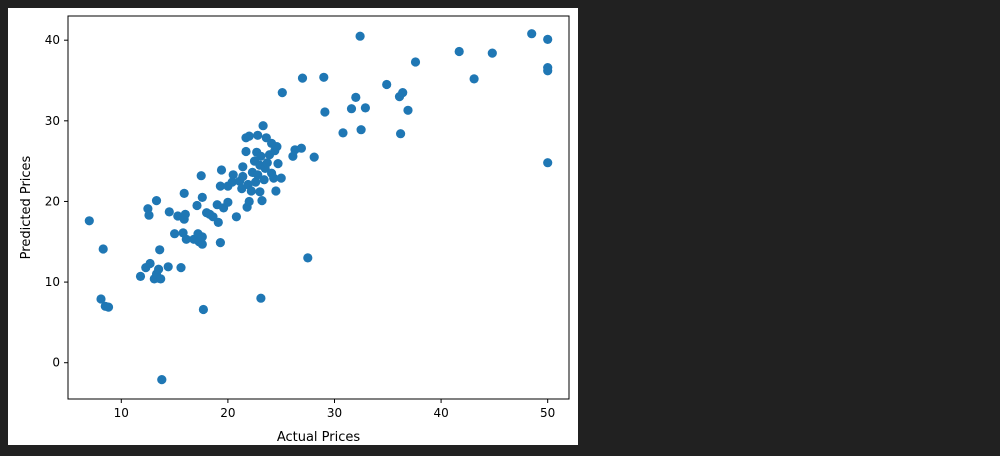 The width and height of the screenshot is (1000, 456). I want to click on y-tick-label: 0, so click(56, 363).